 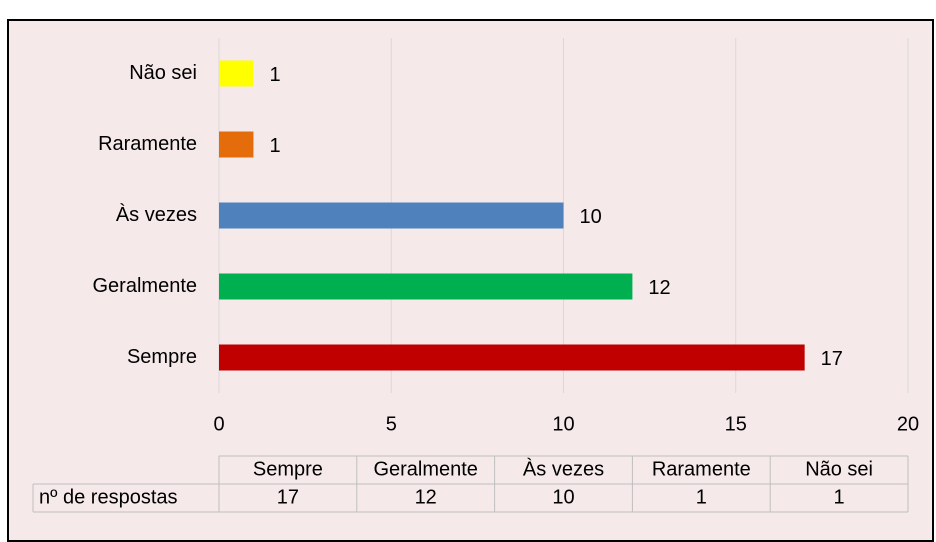 I want to click on y-tick-label: Geralmente, so click(x=145, y=286).